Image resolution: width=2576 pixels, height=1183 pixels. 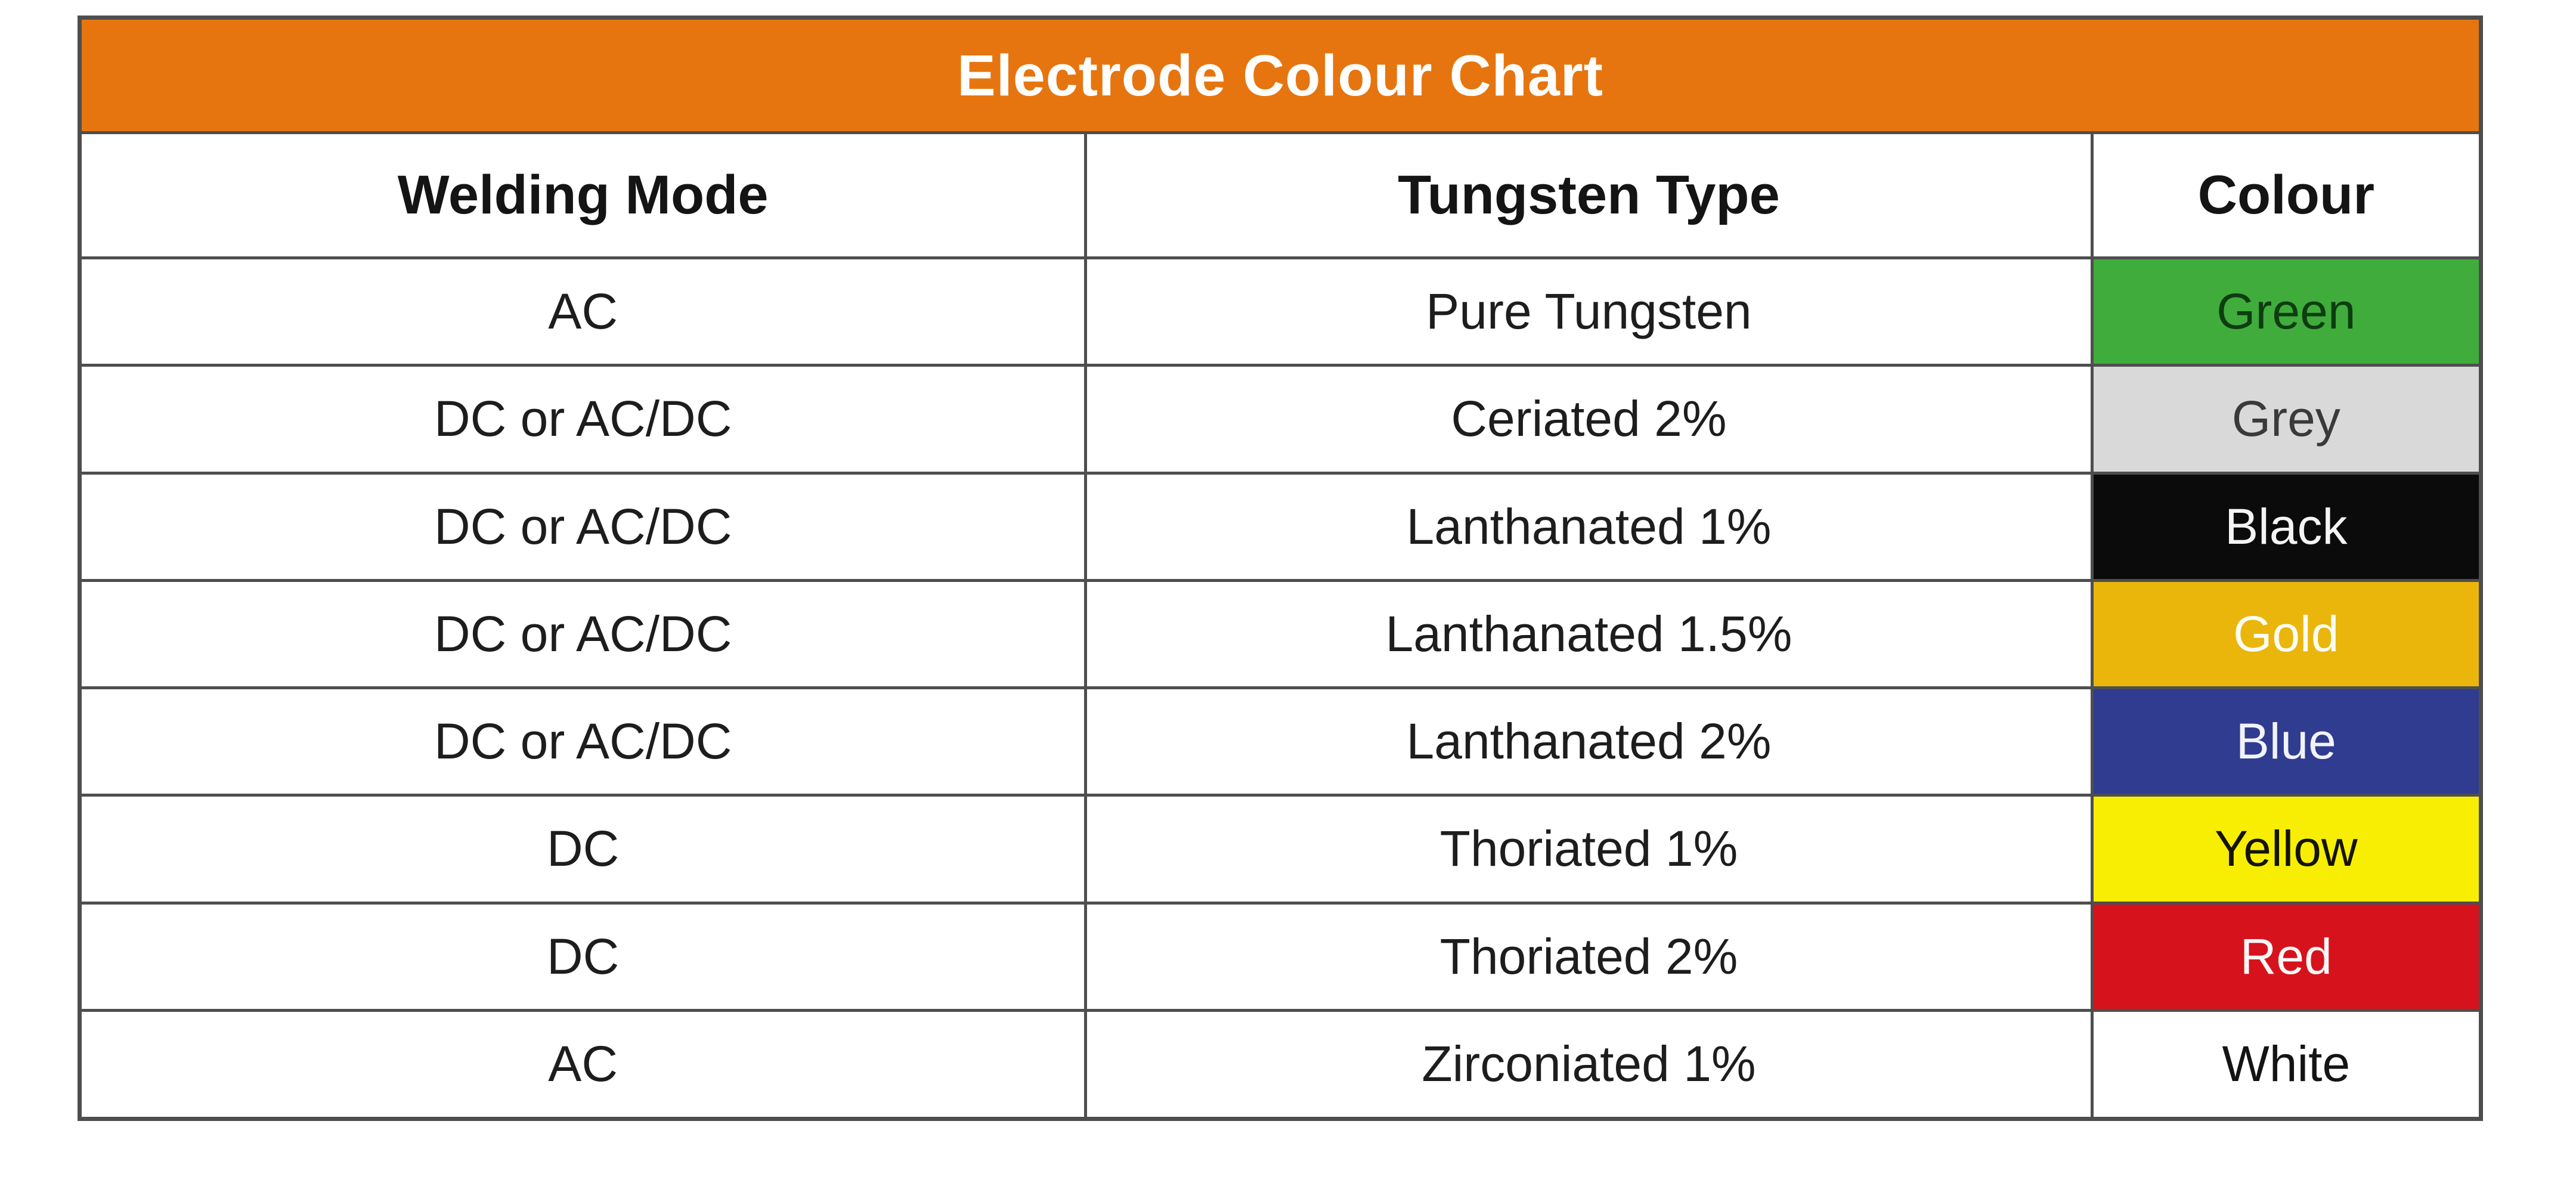 What do you see at coordinates (2286, 1064) in the screenshot?
I see `colour-swatch-cell: White` at bounding box center [2286, 1064].